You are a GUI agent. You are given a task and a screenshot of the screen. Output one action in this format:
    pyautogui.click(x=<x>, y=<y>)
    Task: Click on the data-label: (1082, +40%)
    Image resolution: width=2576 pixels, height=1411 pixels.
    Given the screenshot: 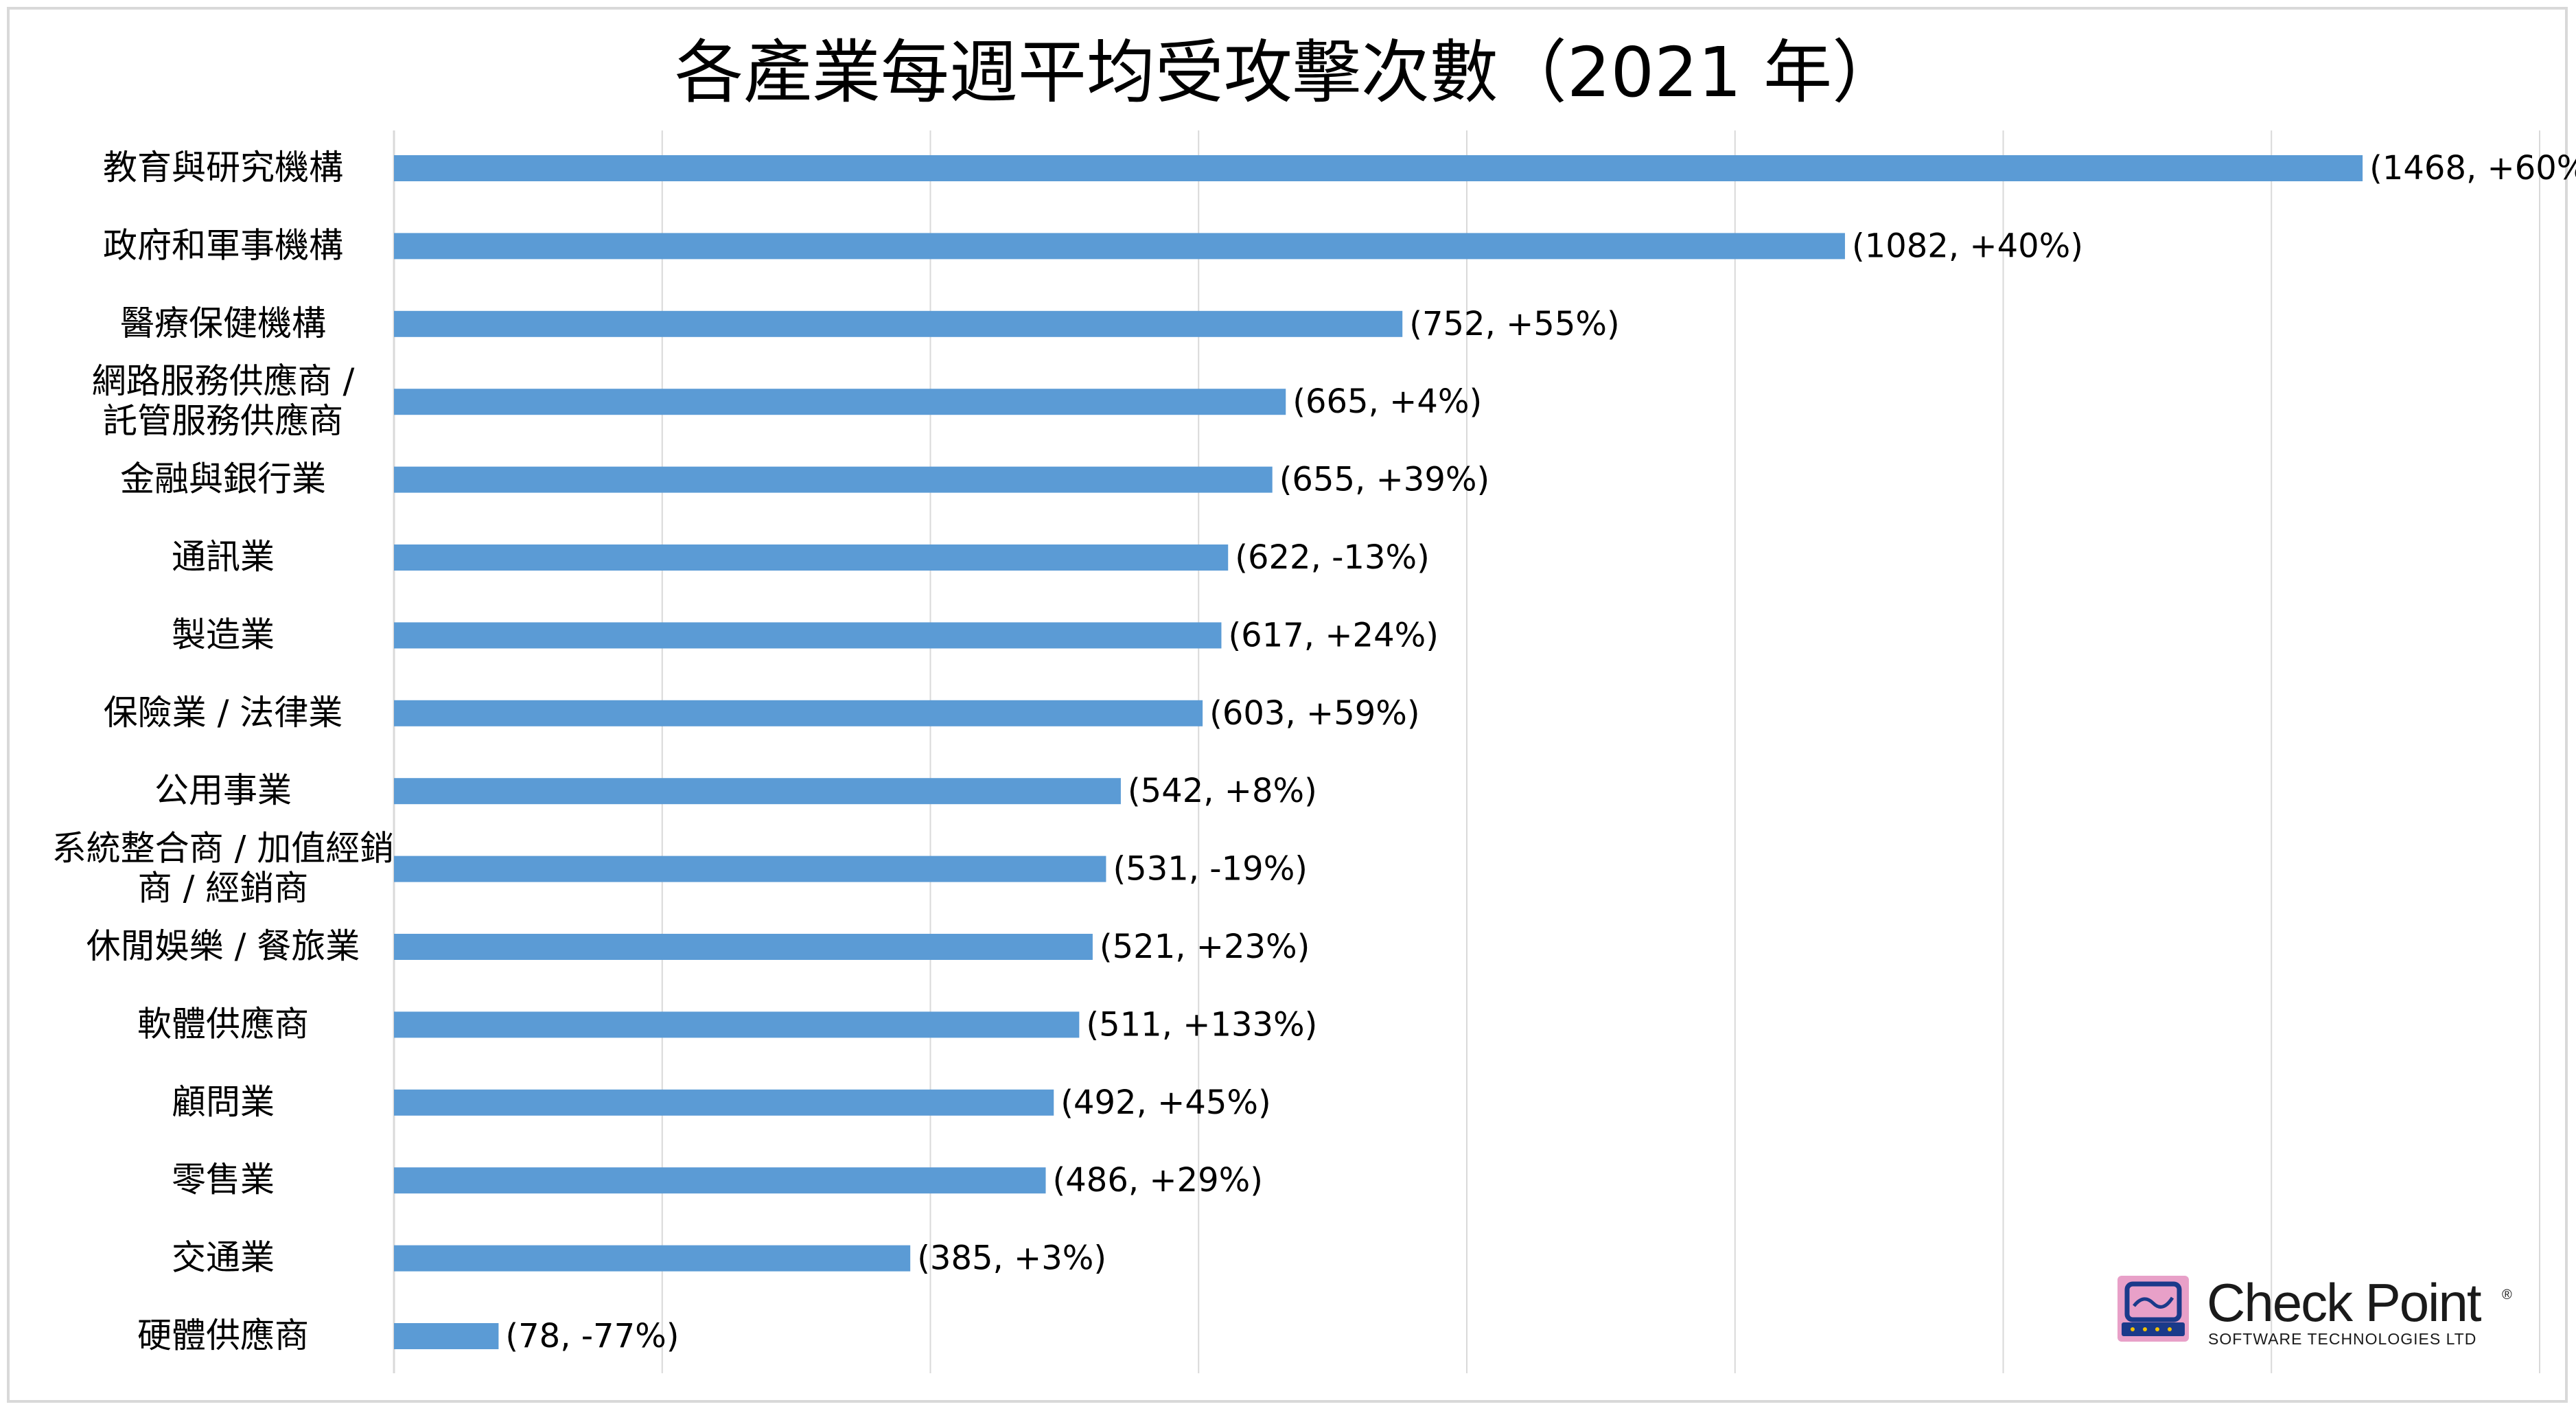 What is the action you would take?
    pyautogui.click(x=1967, y=246)
    